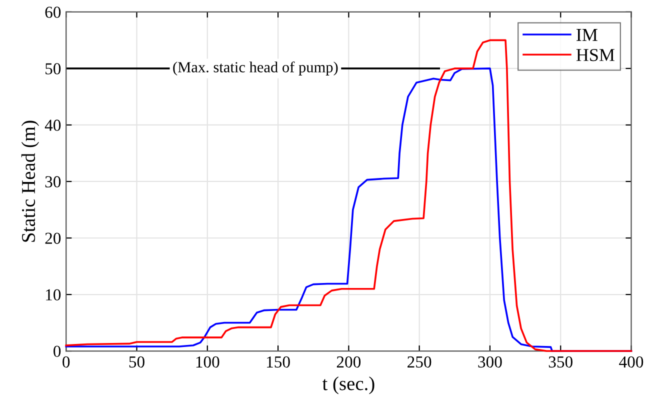  Describe the element at coordinates (560, 362) in the screenshot. I see `x-tick-label: 350` at that location.